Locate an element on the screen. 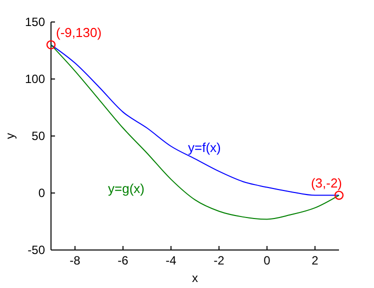 The width and height of the screenshot is (374, 288). y-tick-label: 0 is located at coordinates (42, 193).